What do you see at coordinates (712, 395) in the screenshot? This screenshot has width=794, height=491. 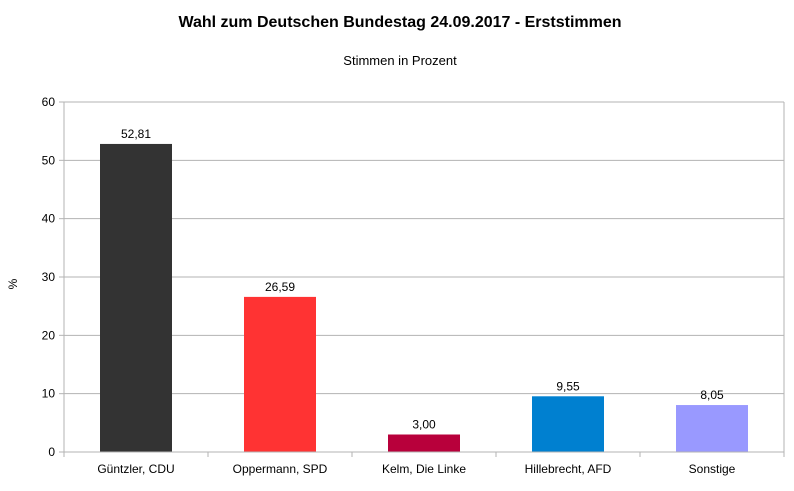 I see `data-label: 8,05` at bounding box center [712, 395].